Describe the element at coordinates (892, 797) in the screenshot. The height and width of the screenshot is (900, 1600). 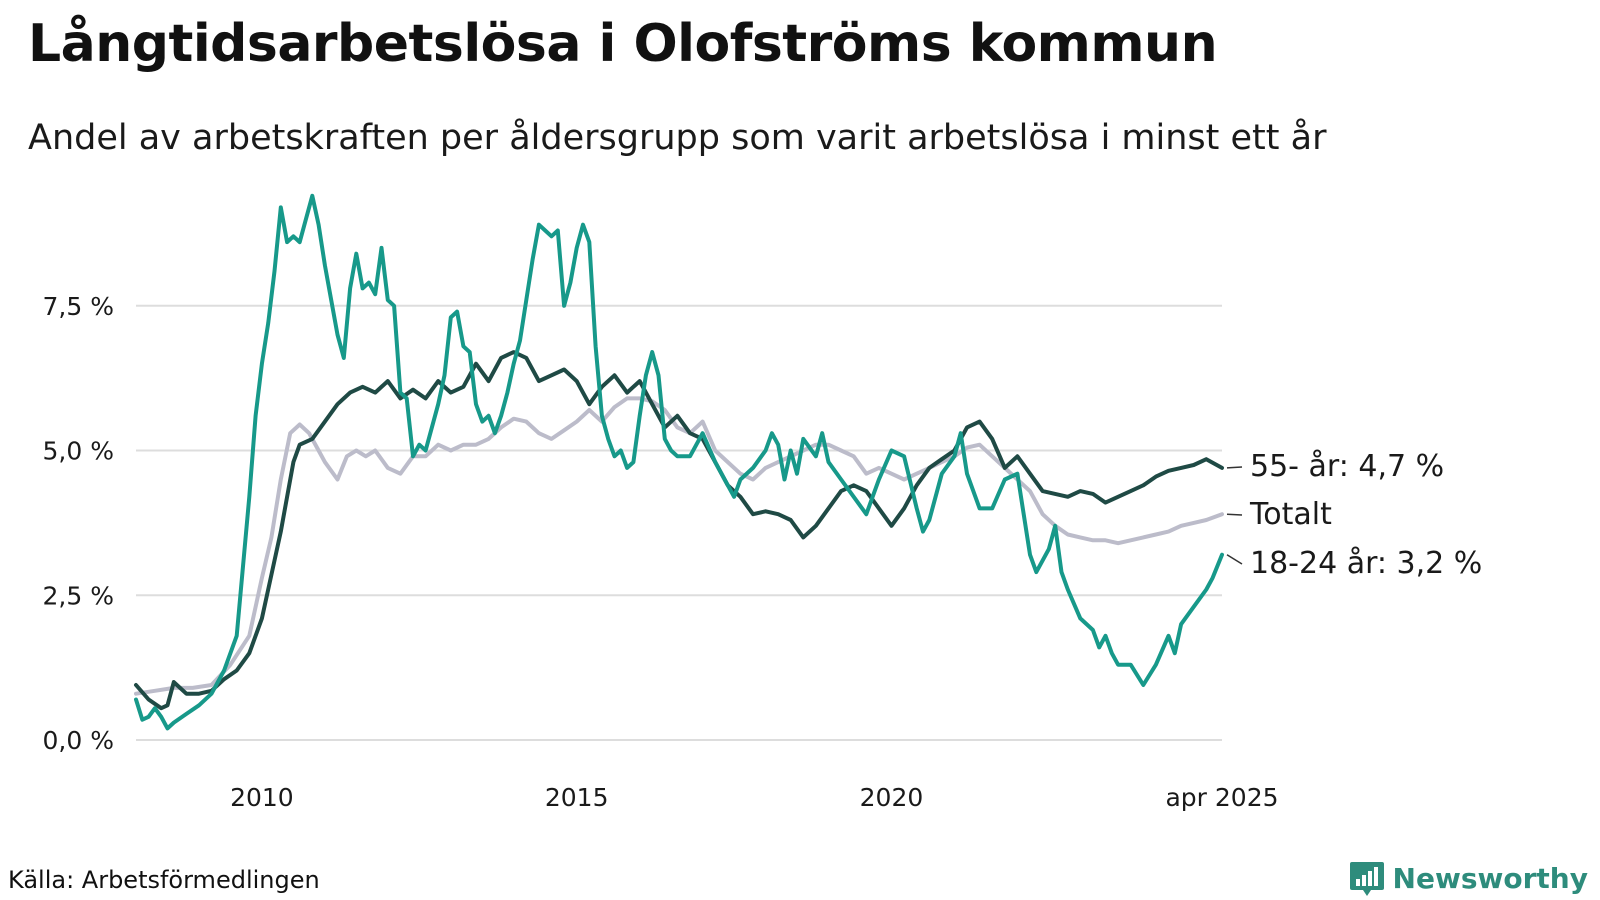
I see `x-tick-label: 2020` at that location.